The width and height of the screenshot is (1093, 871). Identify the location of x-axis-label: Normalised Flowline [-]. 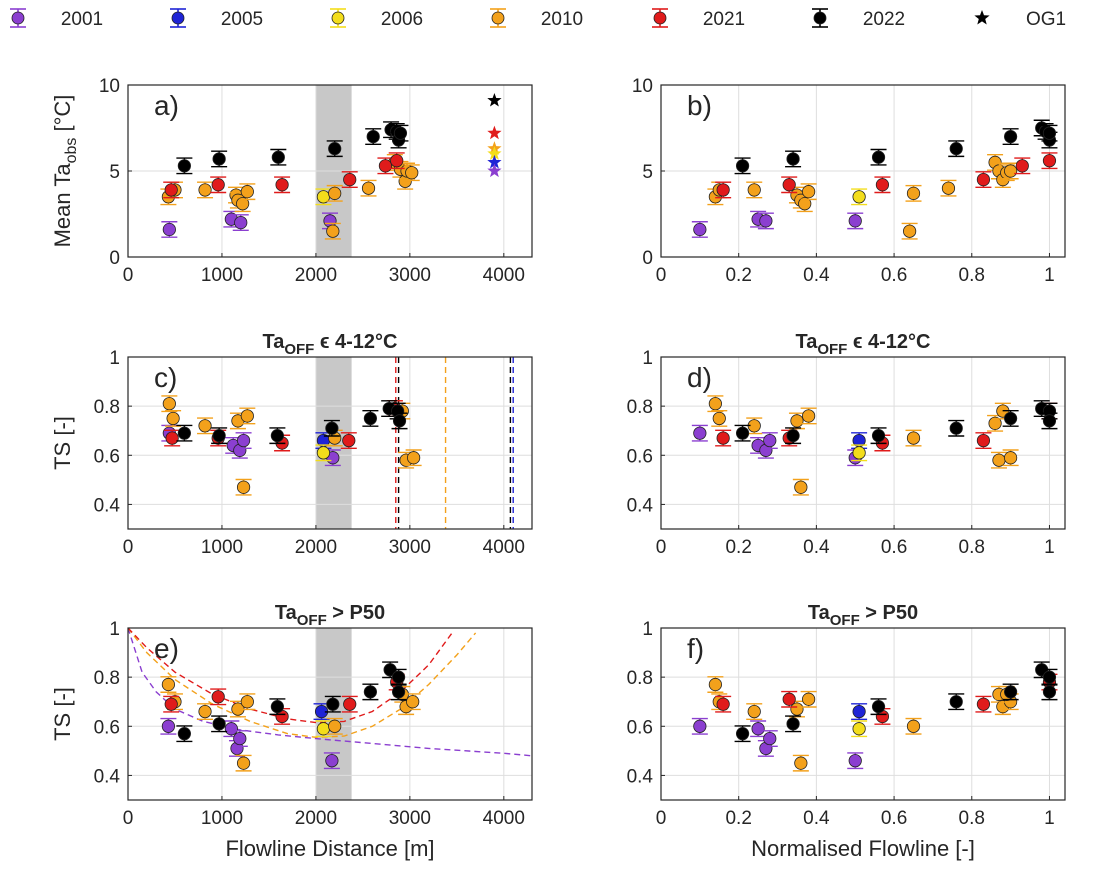
(863, 848).